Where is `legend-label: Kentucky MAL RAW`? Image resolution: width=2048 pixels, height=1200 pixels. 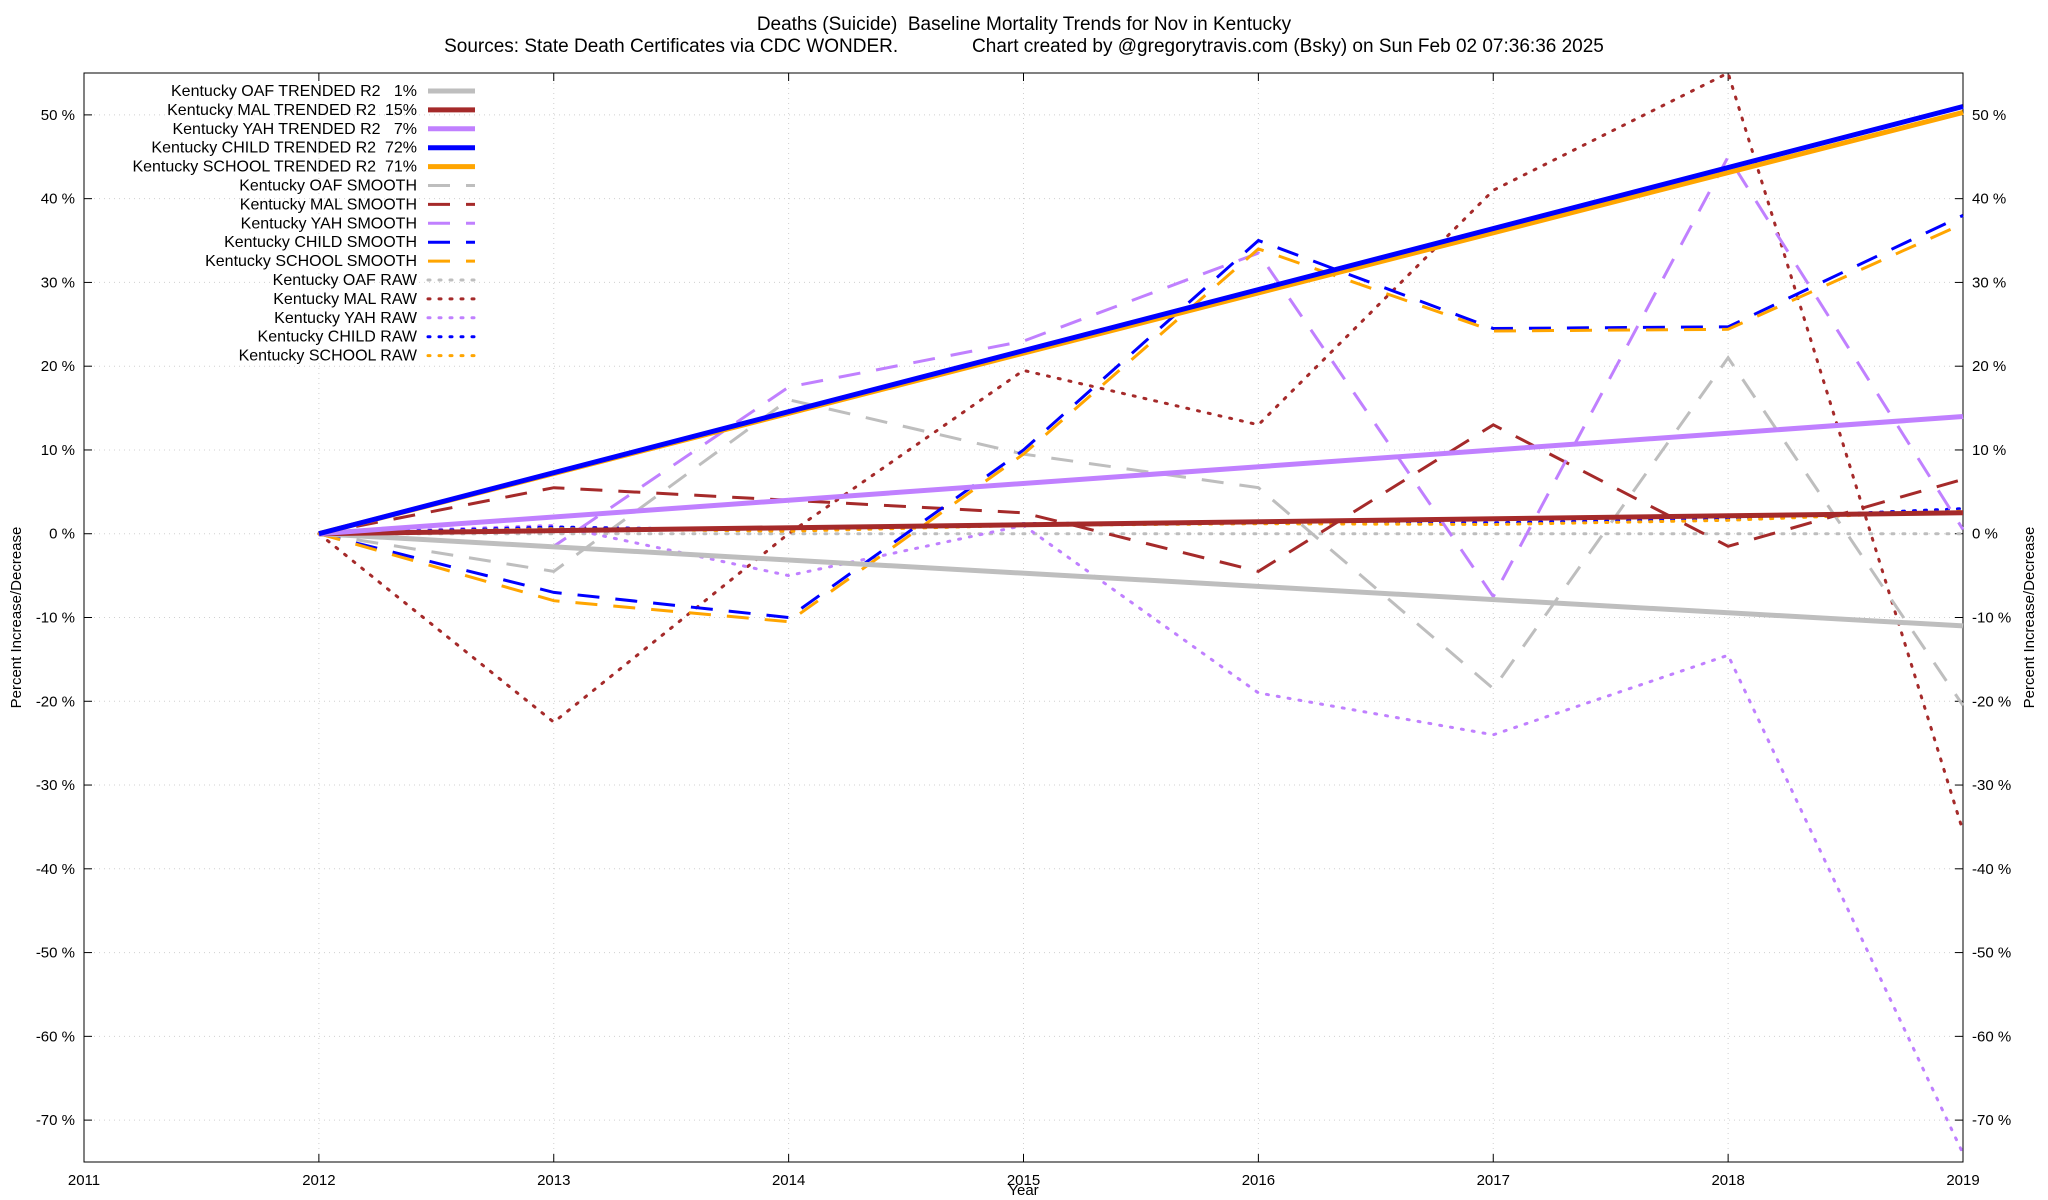 legend-label: Kentucky MAL RAW is located at coordinates (345, 299).